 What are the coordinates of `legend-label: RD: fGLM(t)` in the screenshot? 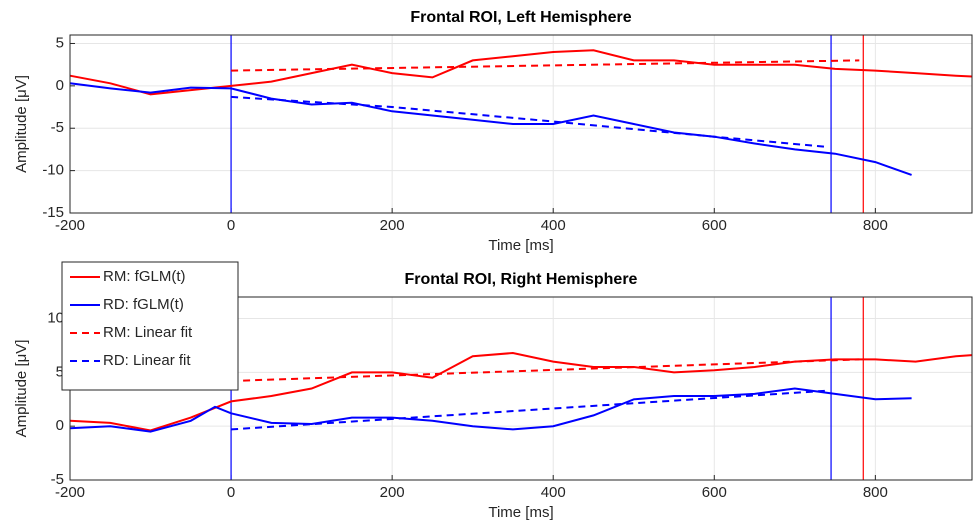 It's located at (143, 304).